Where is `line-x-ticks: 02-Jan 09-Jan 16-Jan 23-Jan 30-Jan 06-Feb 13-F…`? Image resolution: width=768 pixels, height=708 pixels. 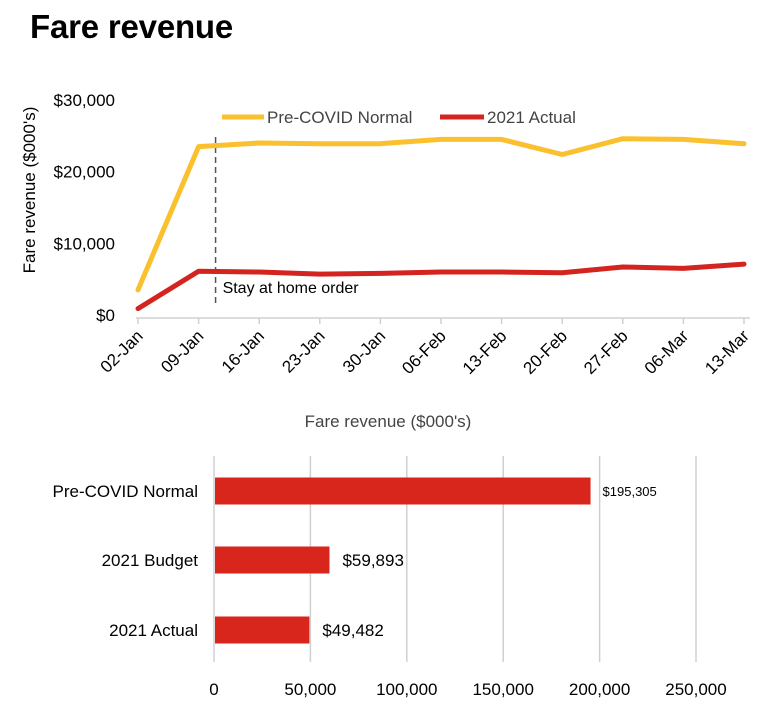 line-x-ticks: 02-Jan 09-Jan 16-Jan 23-Jan 30-Jan 06-Feb 13-F… is located at coordinates (425, 348).